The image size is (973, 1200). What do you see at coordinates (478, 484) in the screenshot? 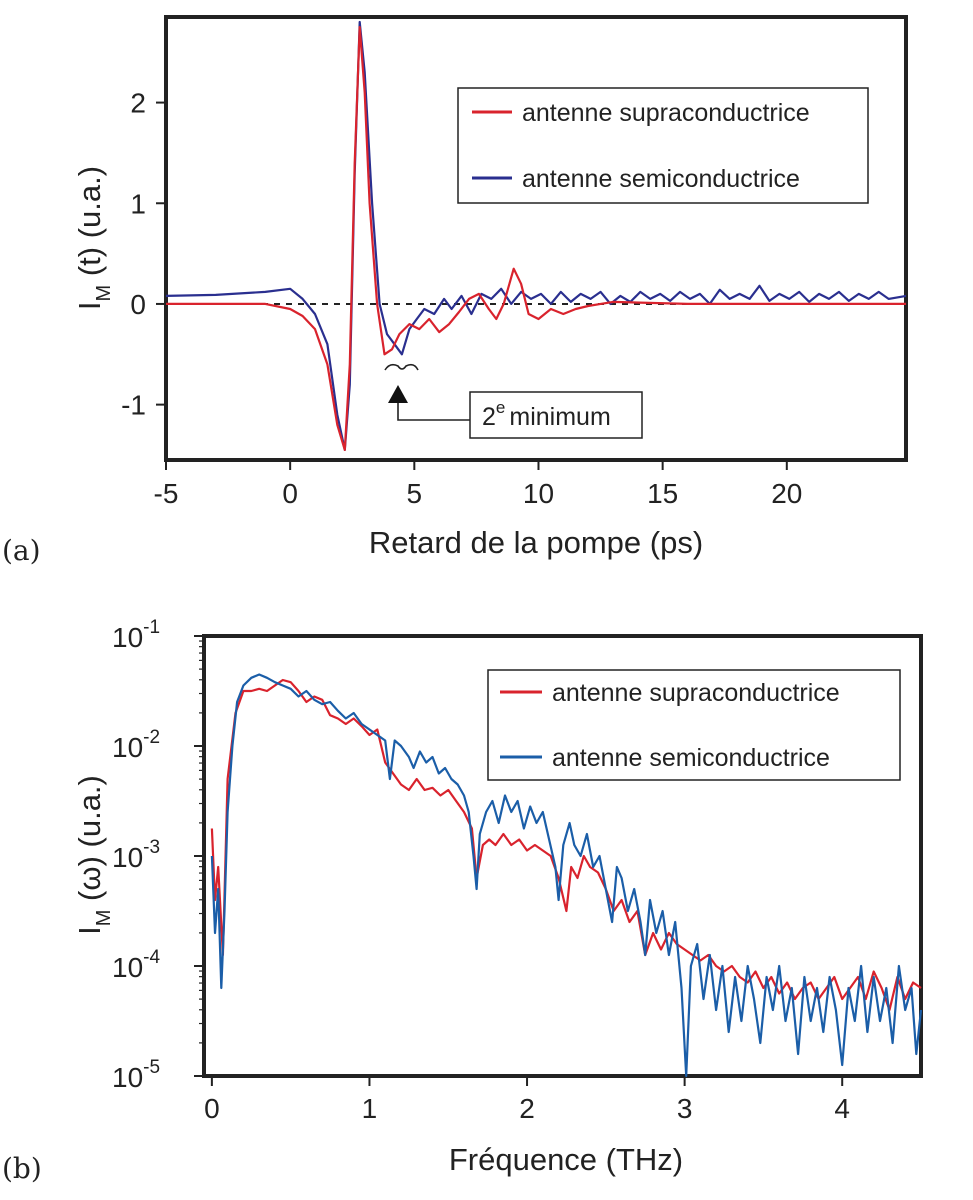
I see `panel-a-x-ticks: -5 0 5 10 15 20` at bounding box center [478, 484].